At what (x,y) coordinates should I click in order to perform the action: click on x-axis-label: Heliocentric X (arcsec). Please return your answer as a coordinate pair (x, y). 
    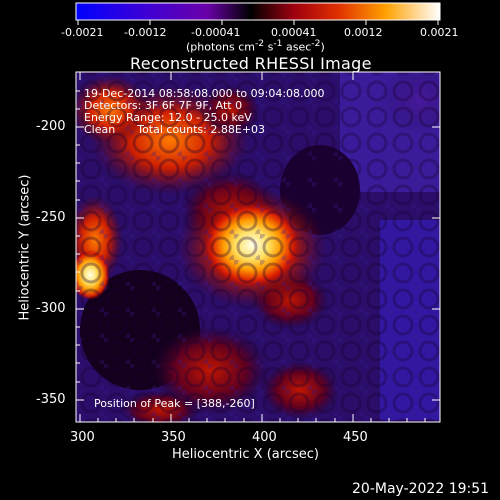
    Looking at the image, I should click on (245, 454).